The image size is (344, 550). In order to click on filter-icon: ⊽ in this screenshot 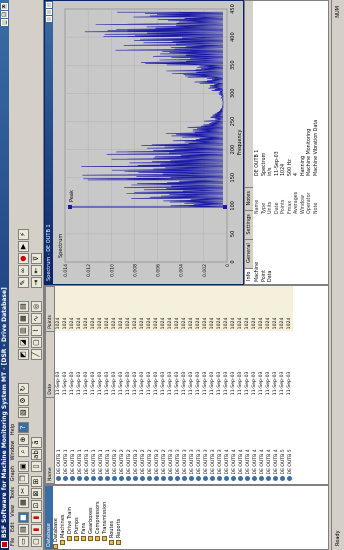, I will do `click(36, 258)`.